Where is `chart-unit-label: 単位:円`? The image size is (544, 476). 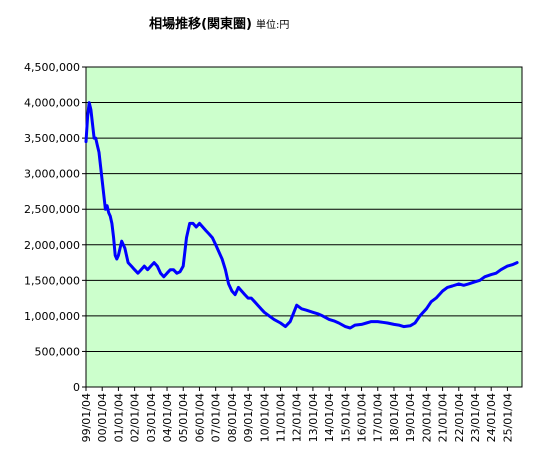
chart-unit-label: 単位:円 is located at coordinates (272, 24).